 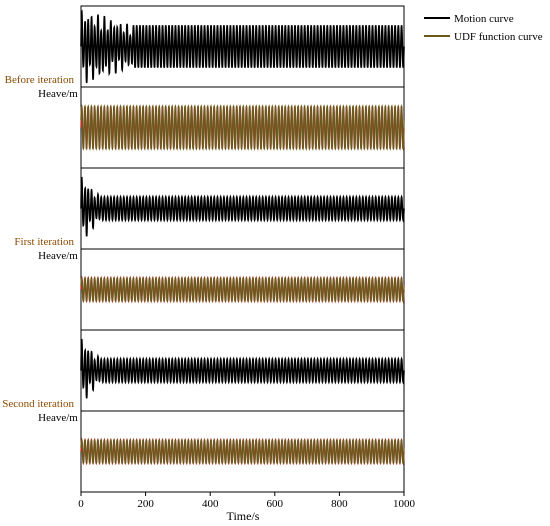 I want to click on y-axis-label-1: Heave/m, so click(x=58, y=94).